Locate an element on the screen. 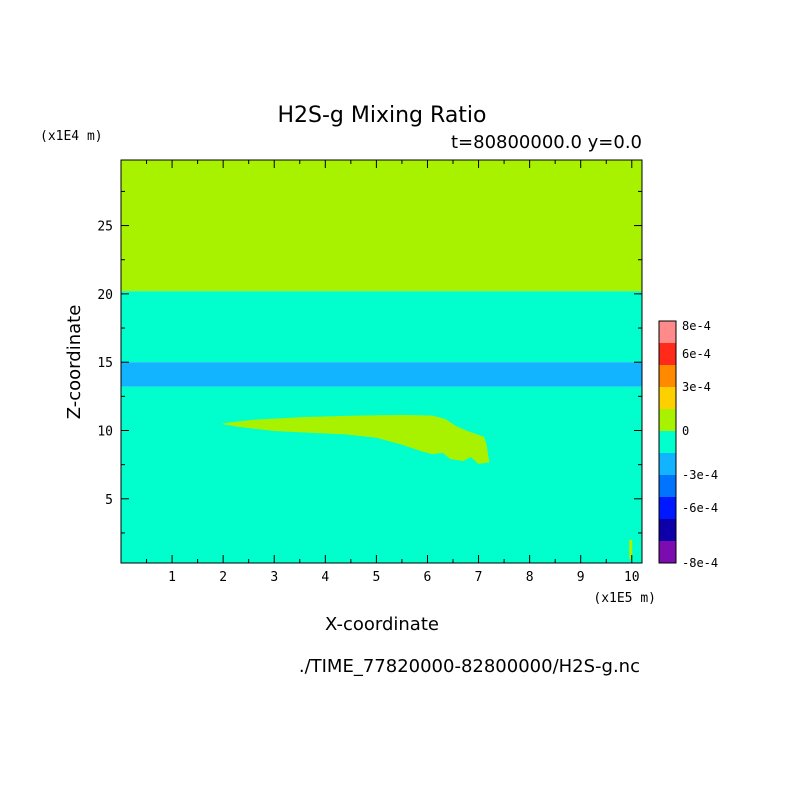  x-tick-label: 2 is located at coordinates (223, 577).